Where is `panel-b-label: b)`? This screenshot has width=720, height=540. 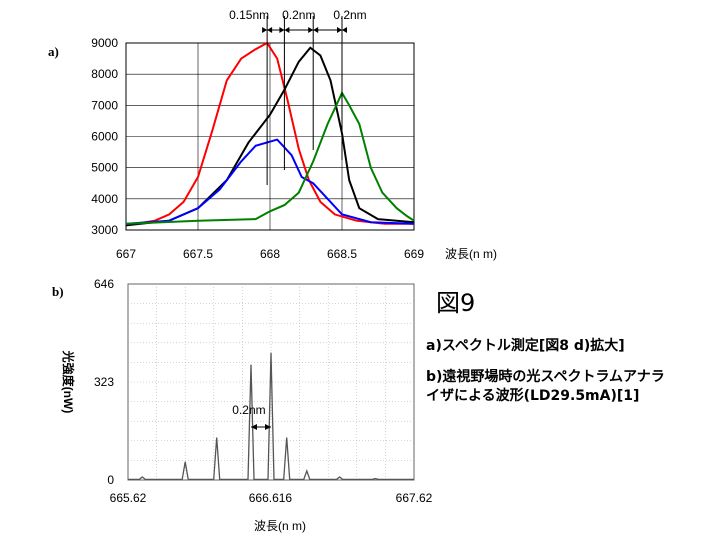
panel-b-label: b) is located at coordinates (58, 291).